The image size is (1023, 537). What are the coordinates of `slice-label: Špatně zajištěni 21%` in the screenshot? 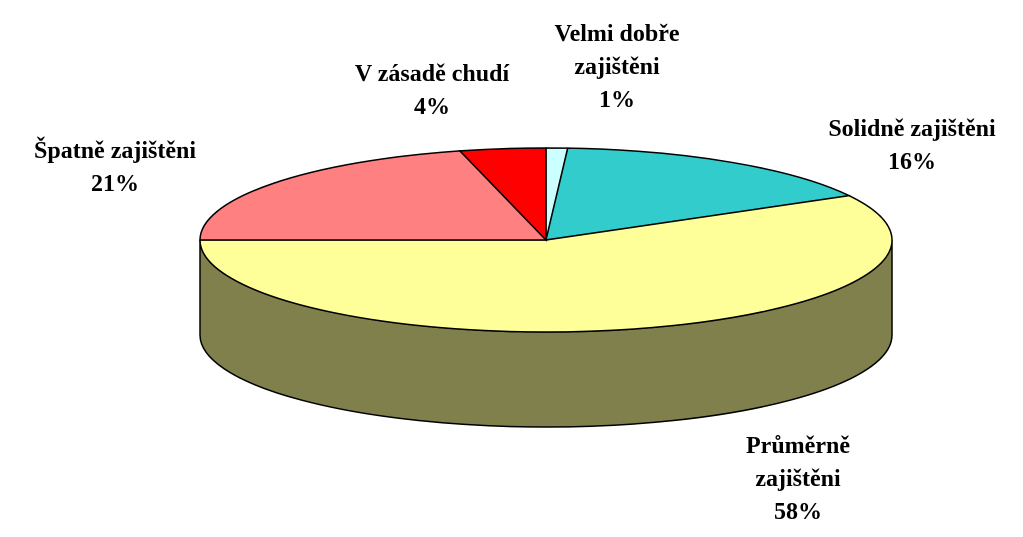 It's located at (117, 168).